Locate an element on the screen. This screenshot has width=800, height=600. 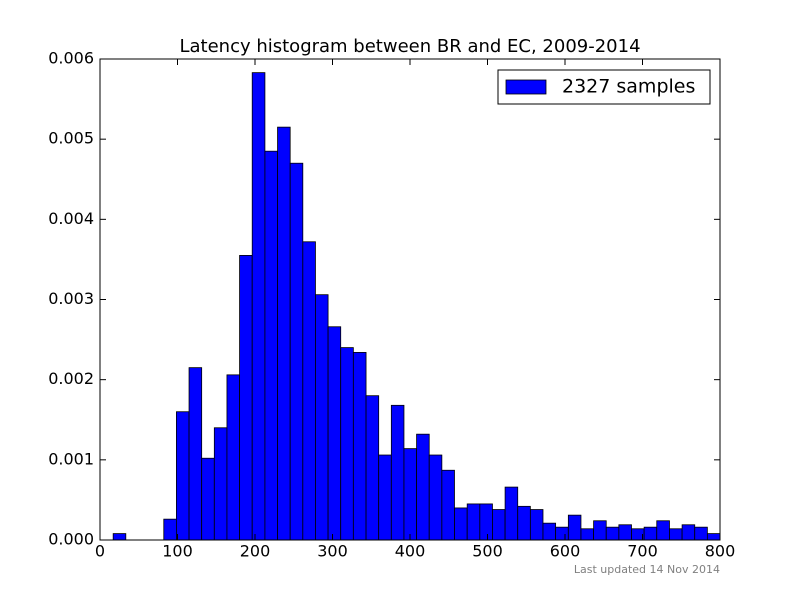
x-tick-label: 600 is located at coordinates (565, 551).